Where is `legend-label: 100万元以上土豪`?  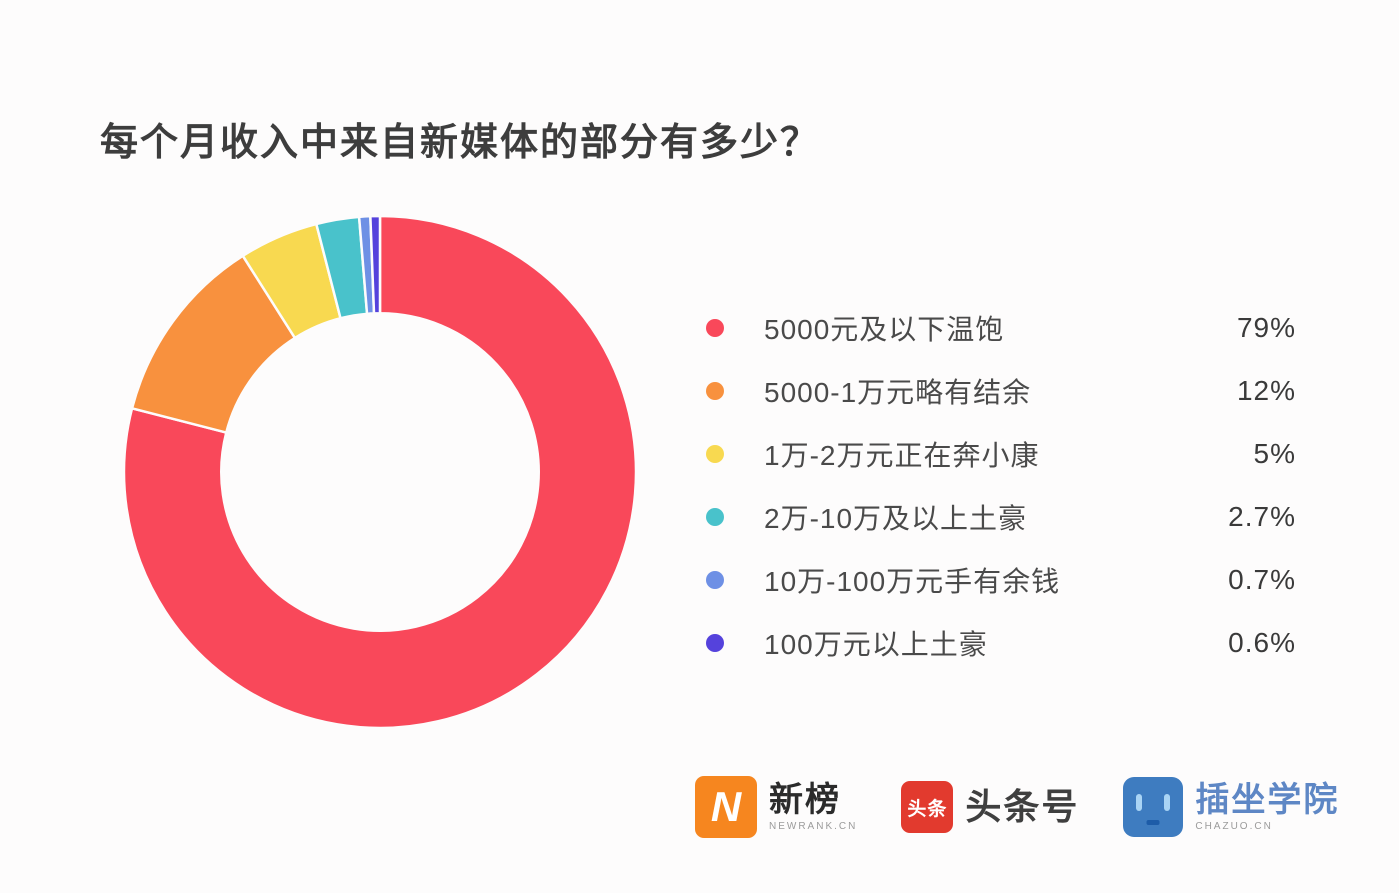
legend-label: 100万元以上土豪 is located at coordinates (876, 644).